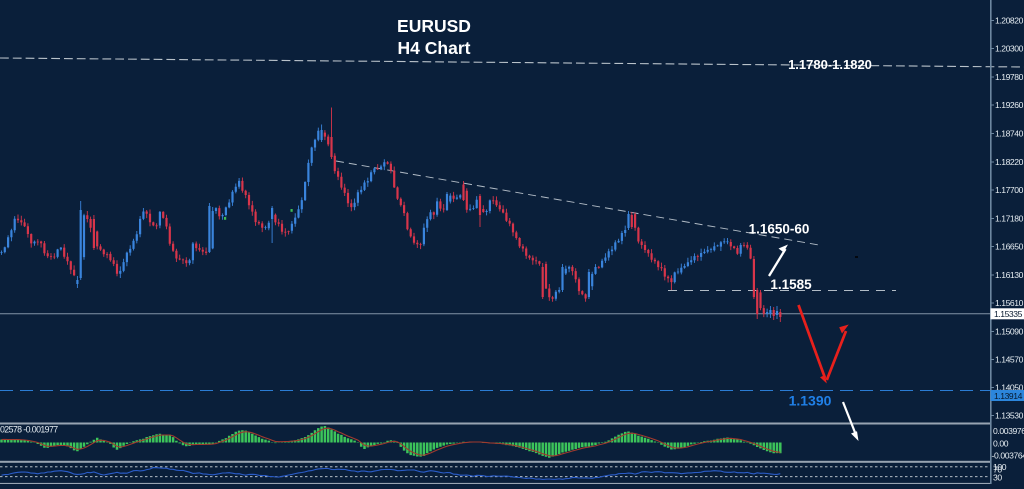  I want to click on svg-text: 02578 -0.001977, so click(29, 430).